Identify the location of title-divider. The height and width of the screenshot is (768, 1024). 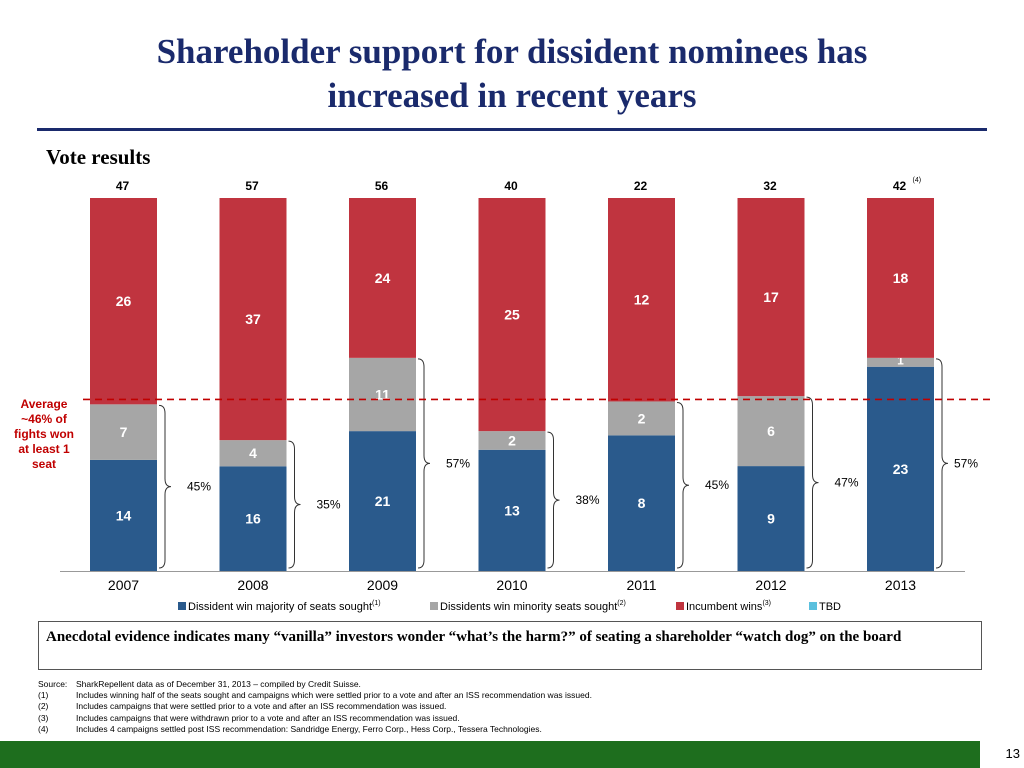
(512, 129).